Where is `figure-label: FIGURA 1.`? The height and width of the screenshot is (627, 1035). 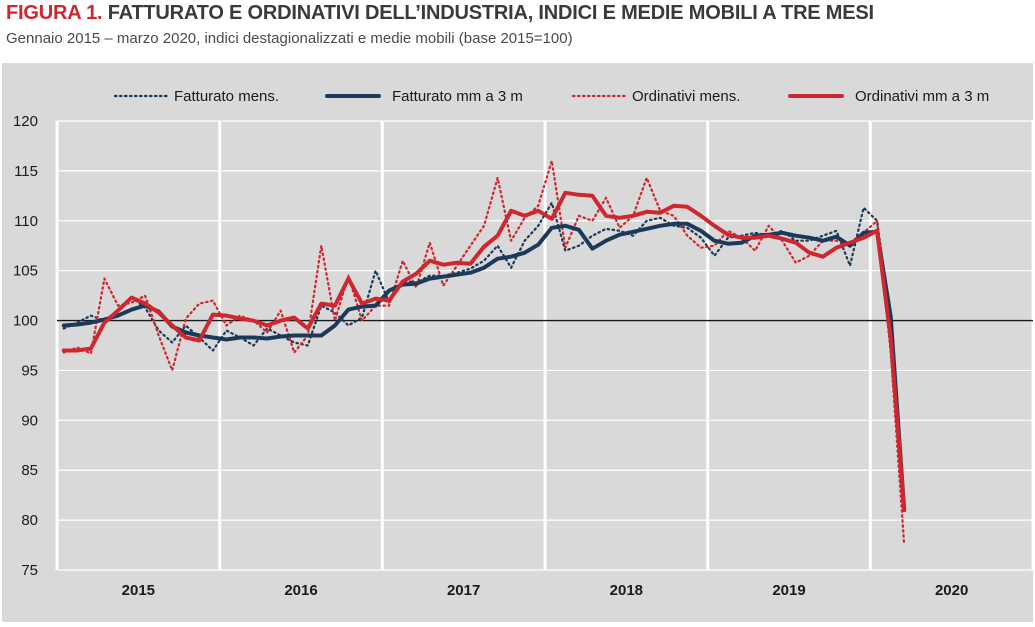 figure-label: FIGURA 1. is located at coordinates (54, 13).